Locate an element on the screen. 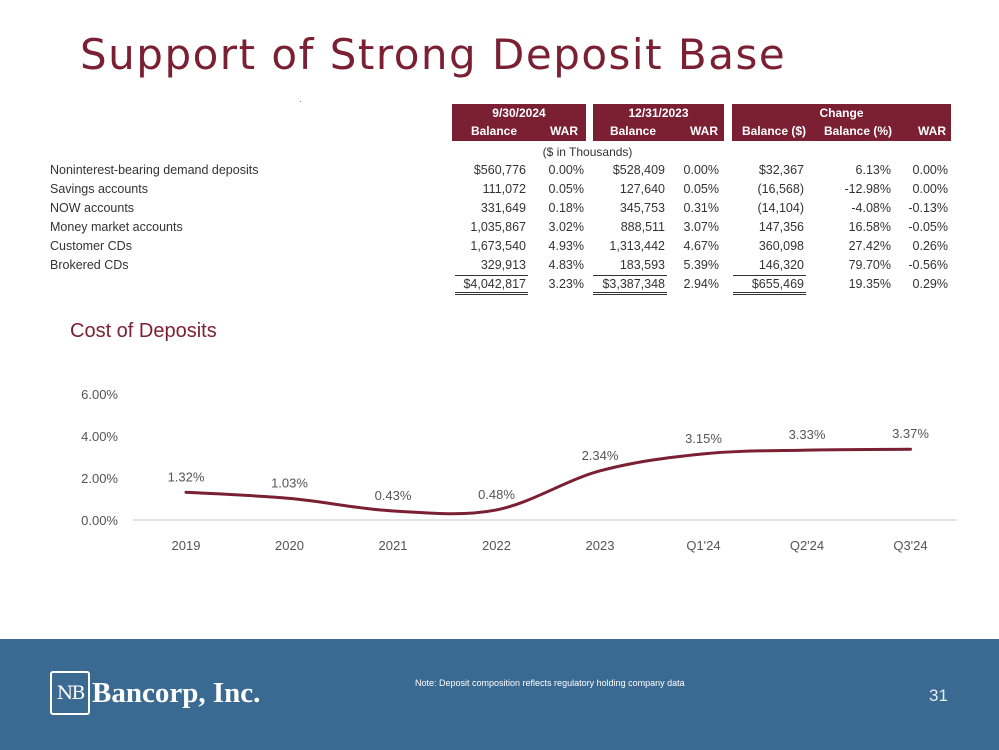  total-cell: 2.94% is located at coordinates (701, 284).